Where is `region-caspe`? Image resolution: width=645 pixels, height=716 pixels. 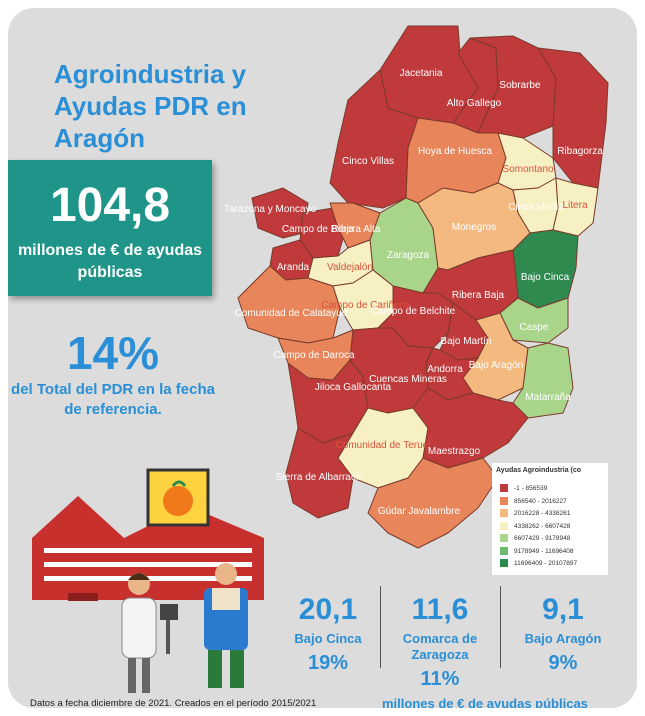 region-caspe is located at coordinates (534, 320).